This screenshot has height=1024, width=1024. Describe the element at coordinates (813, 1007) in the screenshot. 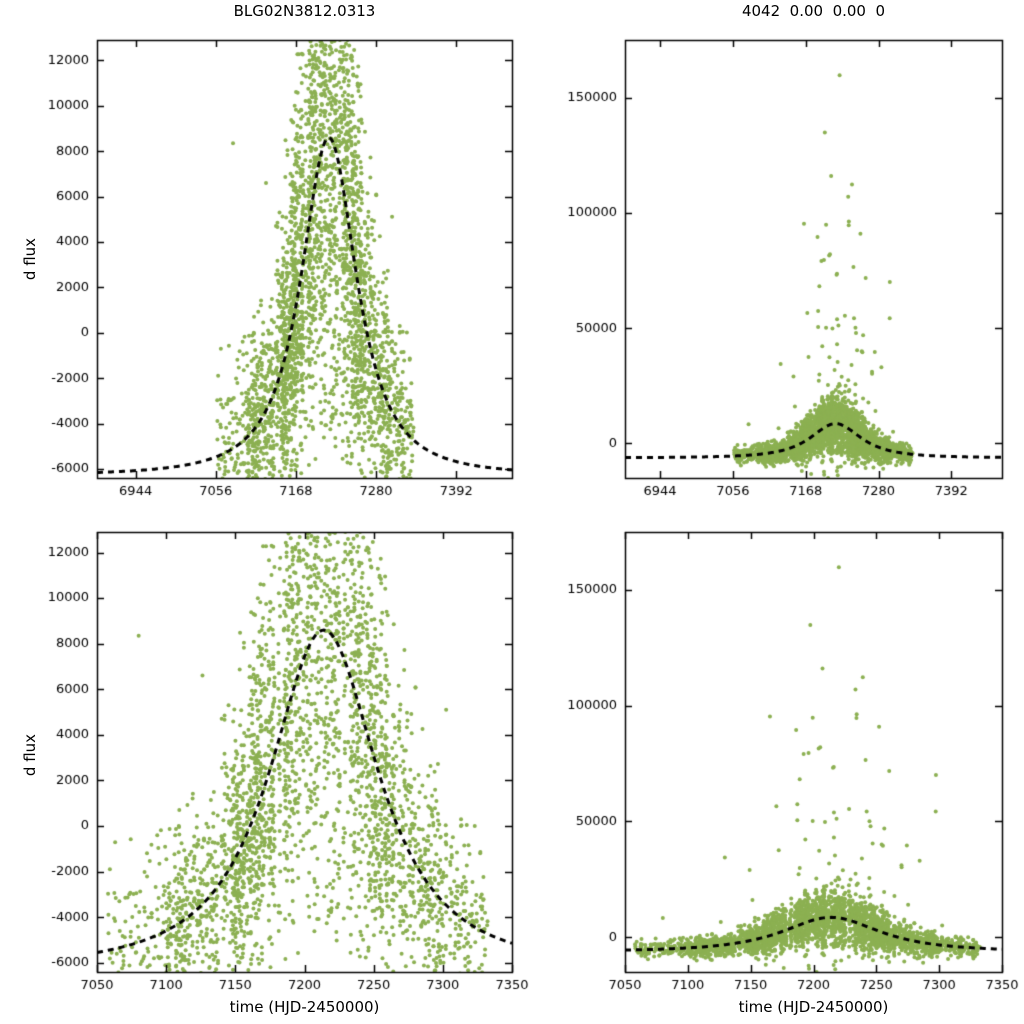

I see `x-axis-label-bottom-right: time (HJD-2450000)` at that location.